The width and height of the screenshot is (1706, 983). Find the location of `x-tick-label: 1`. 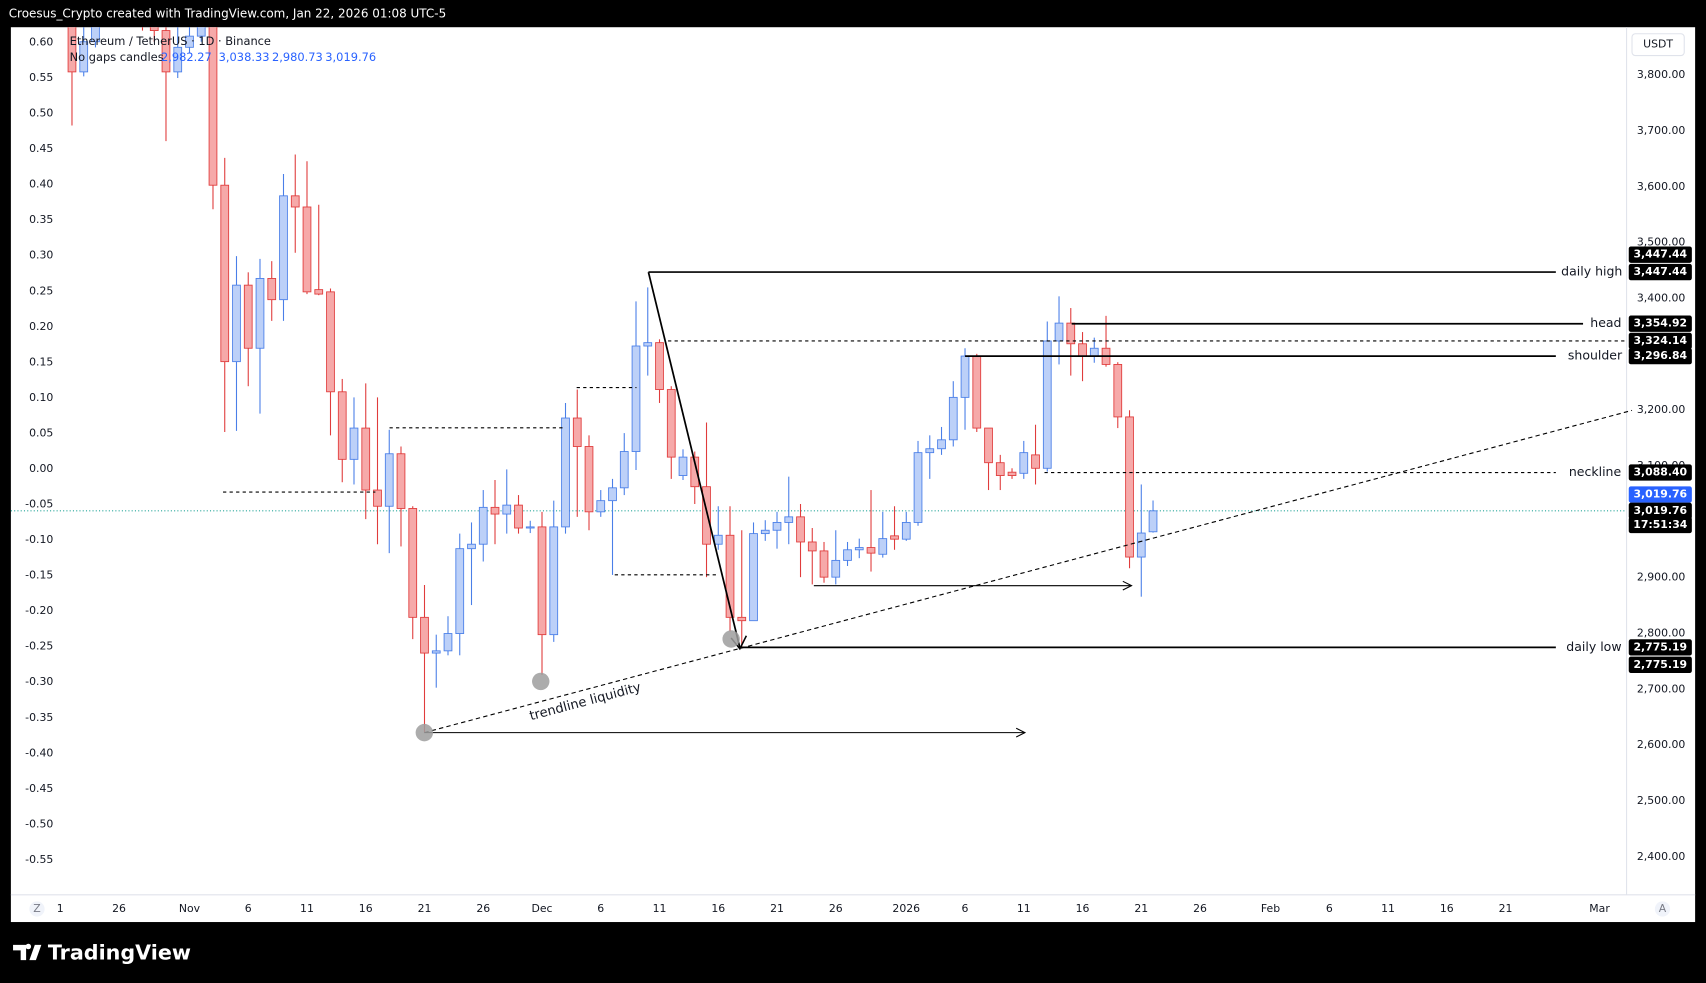

x-tick-label: 1 is located at coordinates (60, 908).